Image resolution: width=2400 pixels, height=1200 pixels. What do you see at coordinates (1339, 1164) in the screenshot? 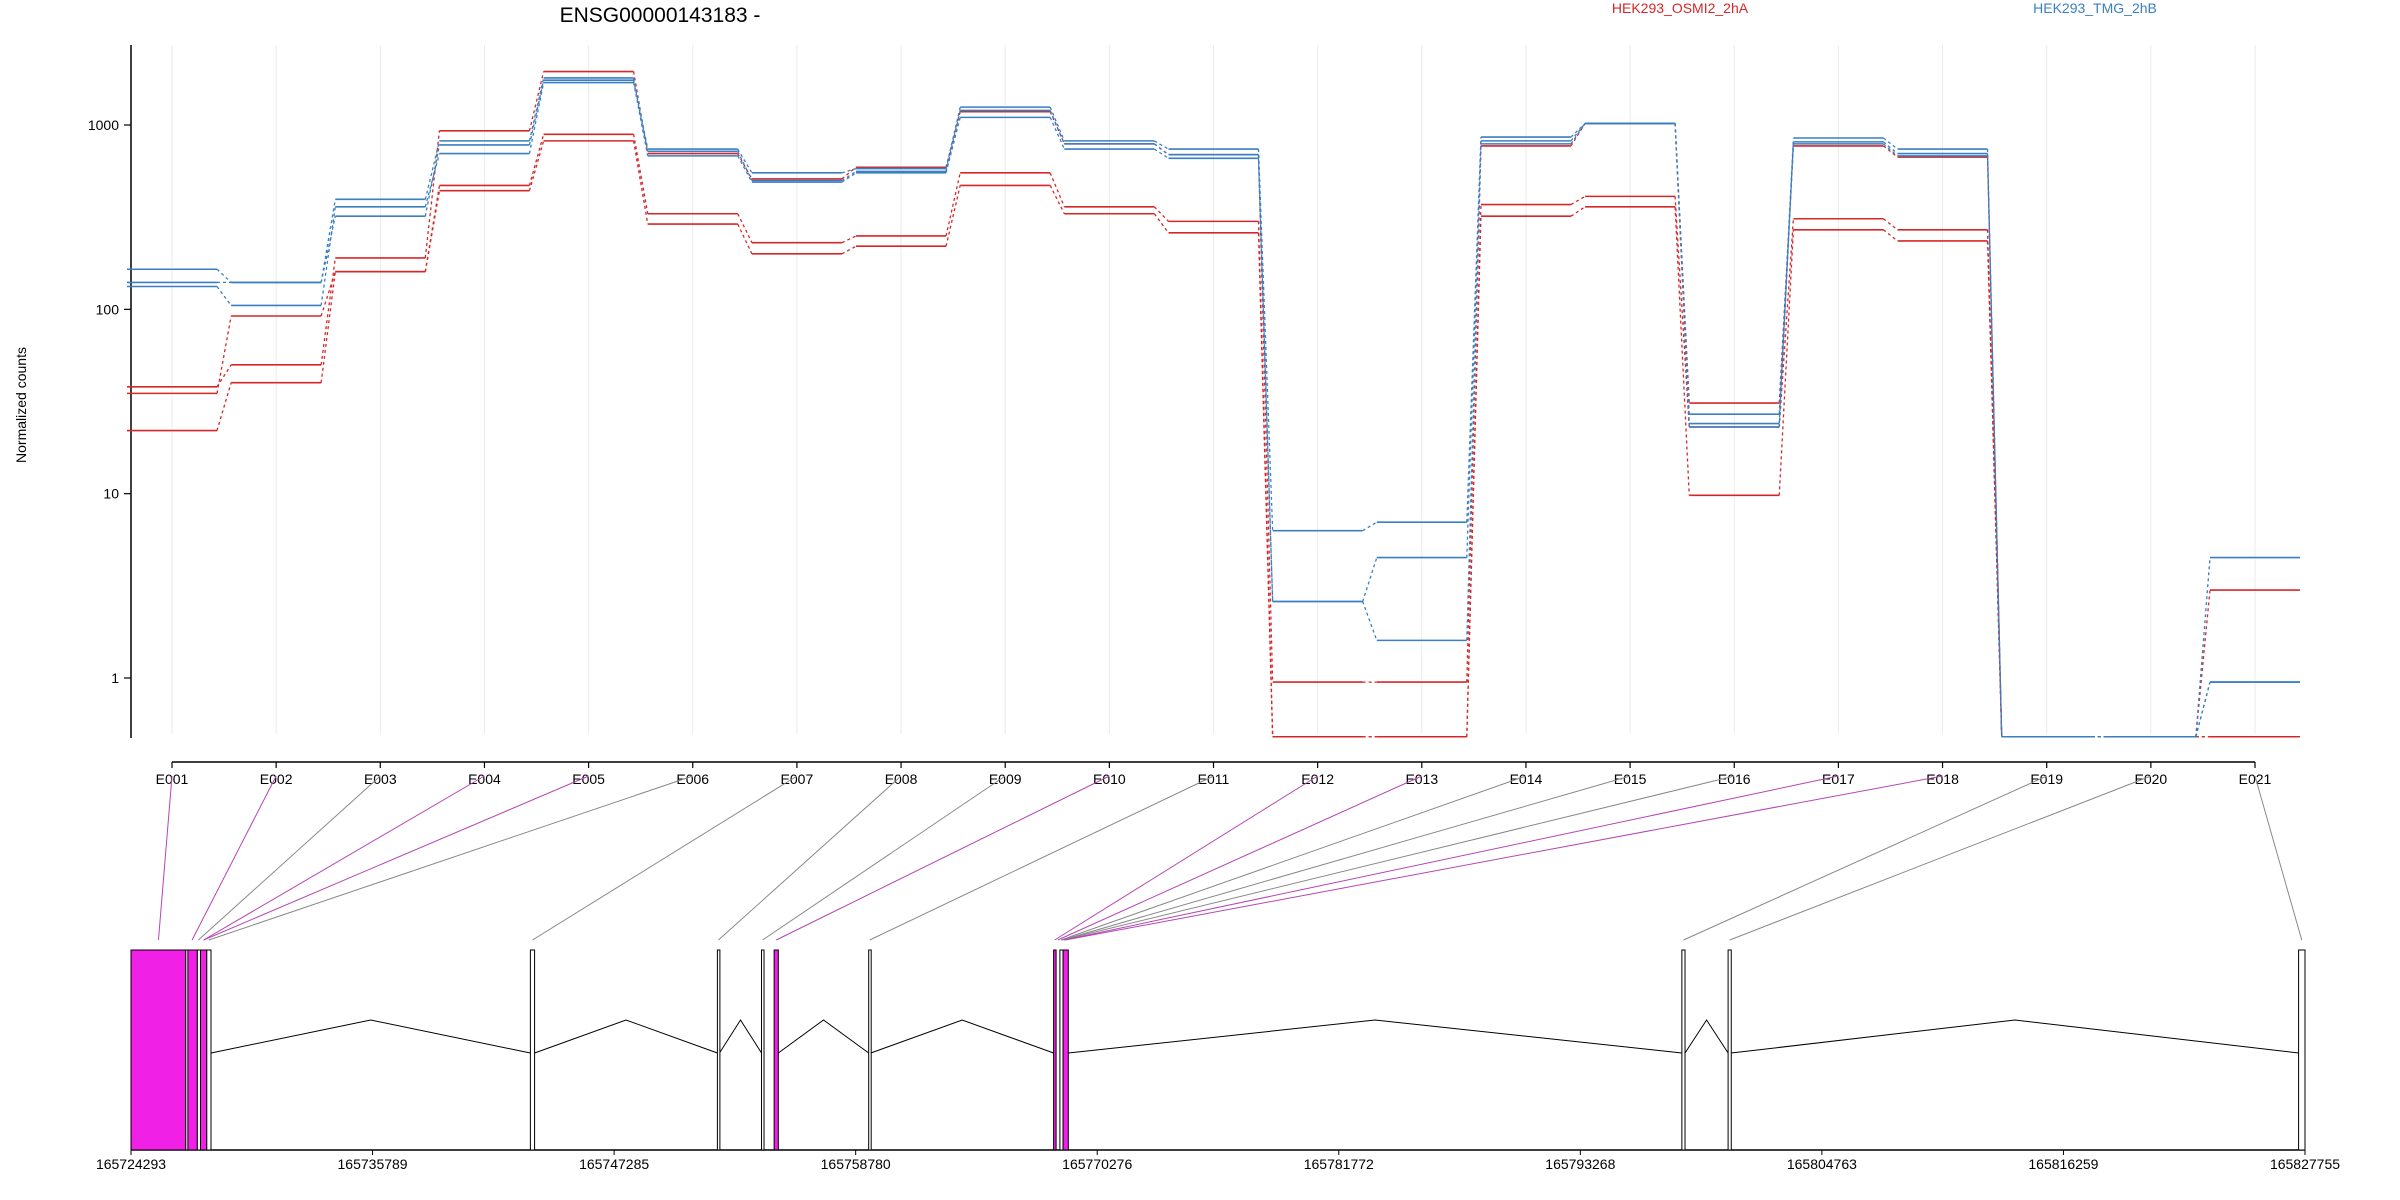
I see `track-tick-label: 165781772` at bounding box center [1339, 1164].